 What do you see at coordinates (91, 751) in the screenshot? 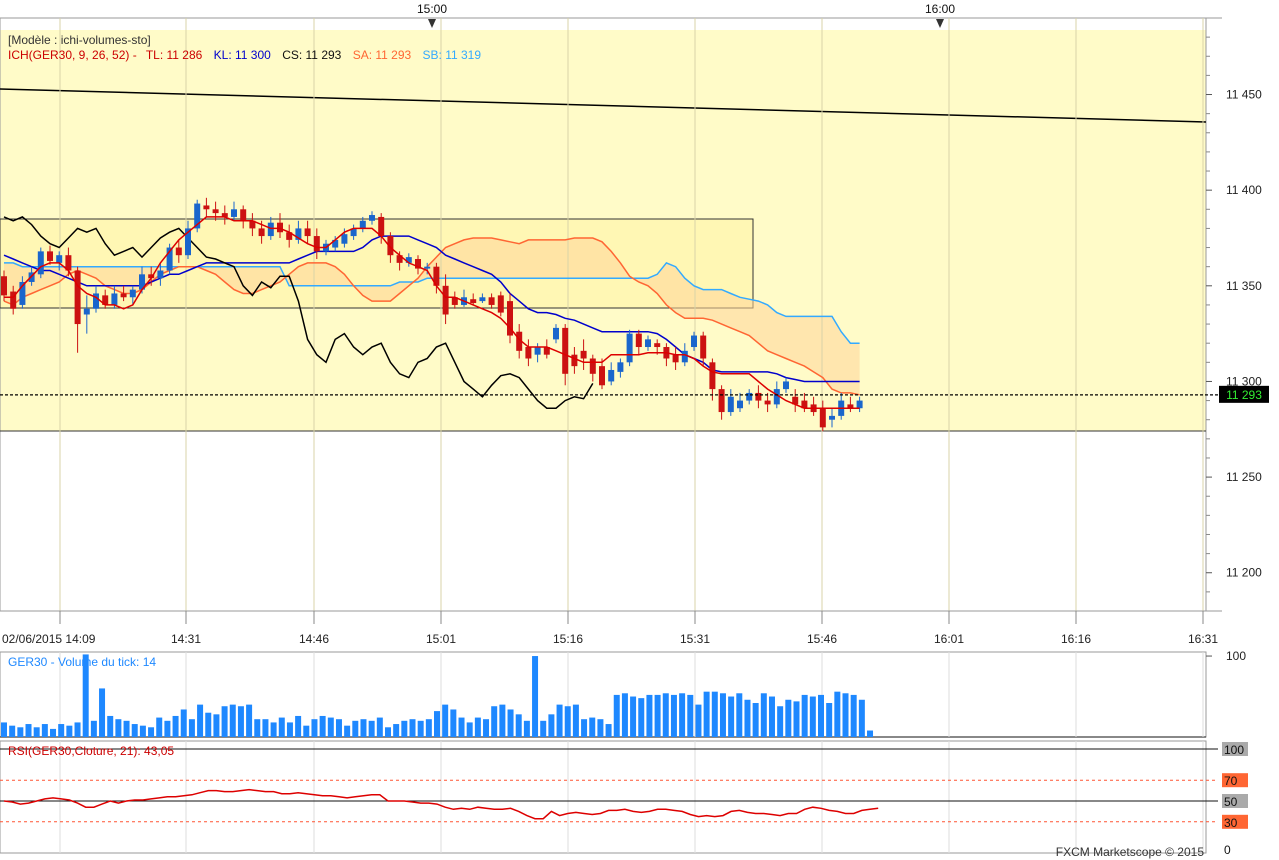
I see `rsi-label: RSI(GER30,Cloture, 21): 43,05` at bounding box center [91, 751].